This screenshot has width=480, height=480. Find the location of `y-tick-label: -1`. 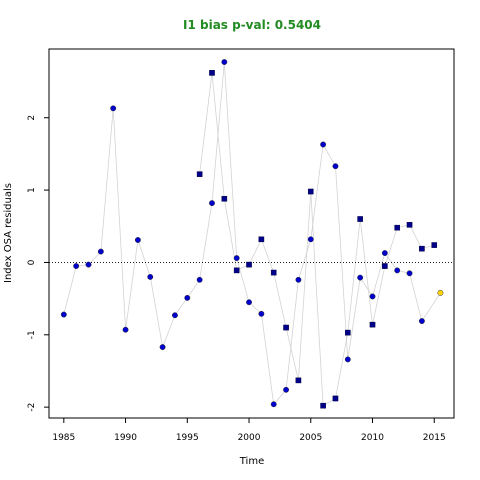

y-tick-label: -1 is located at coordinates (32, 334).